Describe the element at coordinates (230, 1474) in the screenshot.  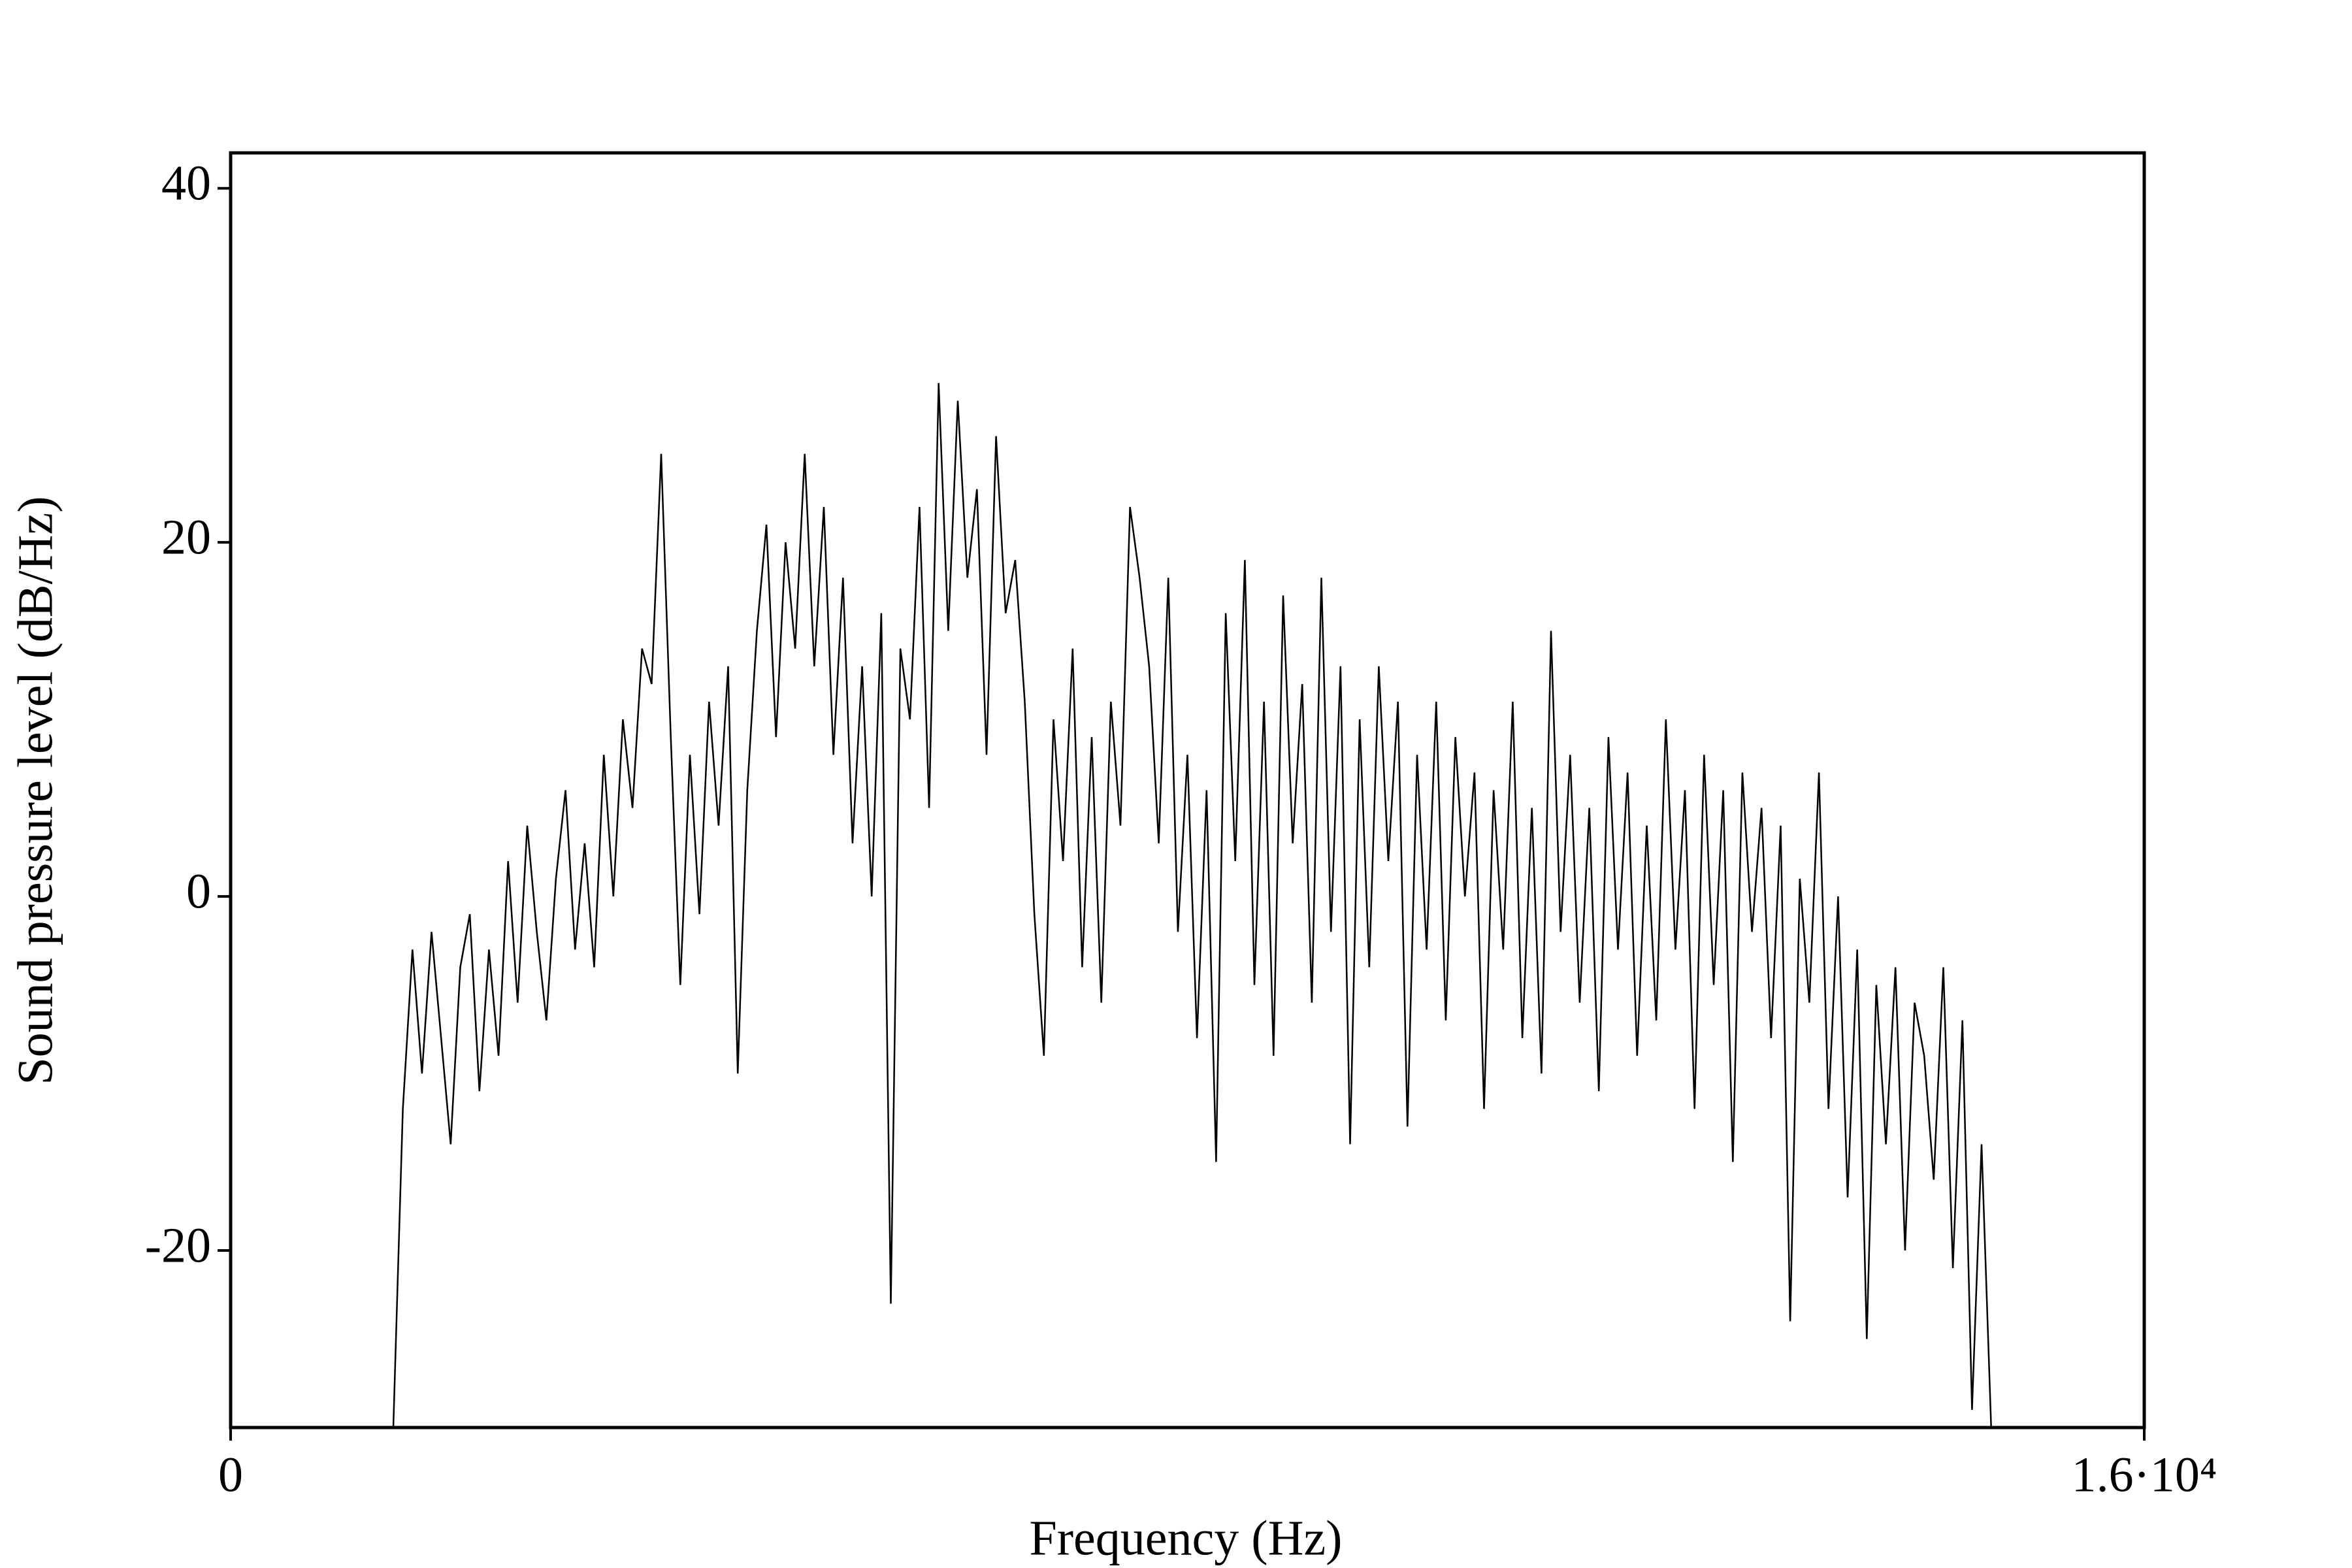
I see `x-tick-label: 0` at that location.